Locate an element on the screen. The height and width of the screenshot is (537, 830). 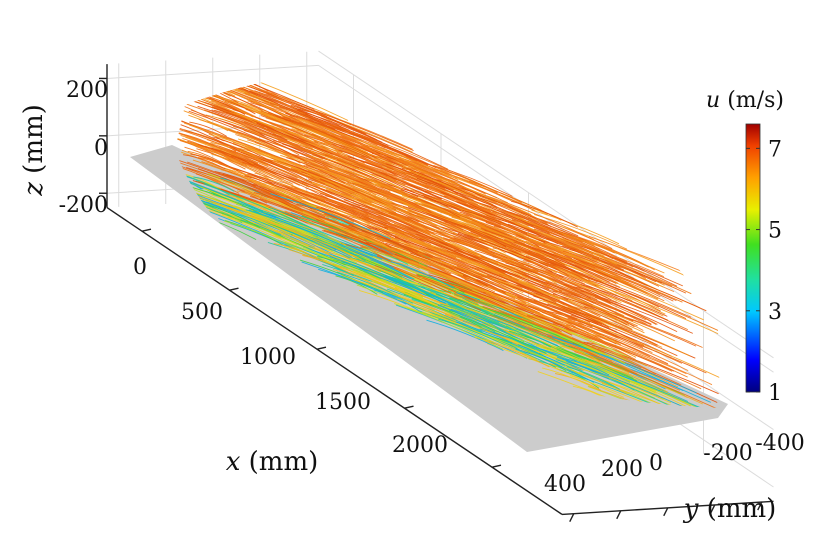
z-tick-label: 200 is located at coordinates (87, 90).